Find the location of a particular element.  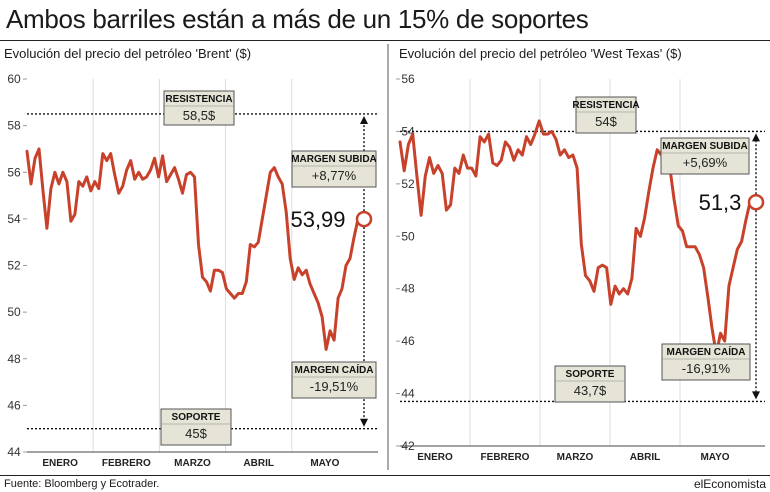

wti-resistance-title: RESISTENCIA is located at coordinates (605, 105).